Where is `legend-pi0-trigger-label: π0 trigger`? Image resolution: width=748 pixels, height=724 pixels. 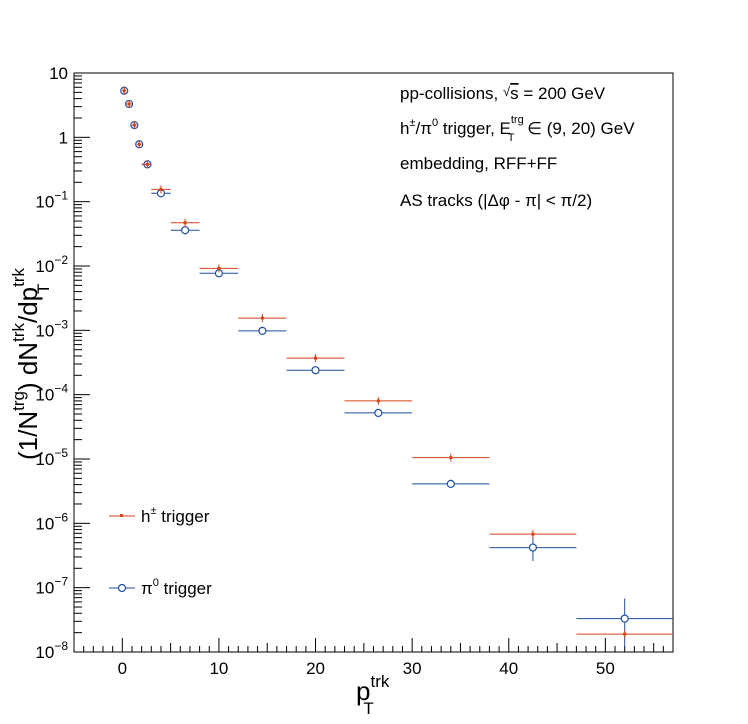
legend-pi0-trigger-label: π0 trigger is located at coordinates (176, 587).